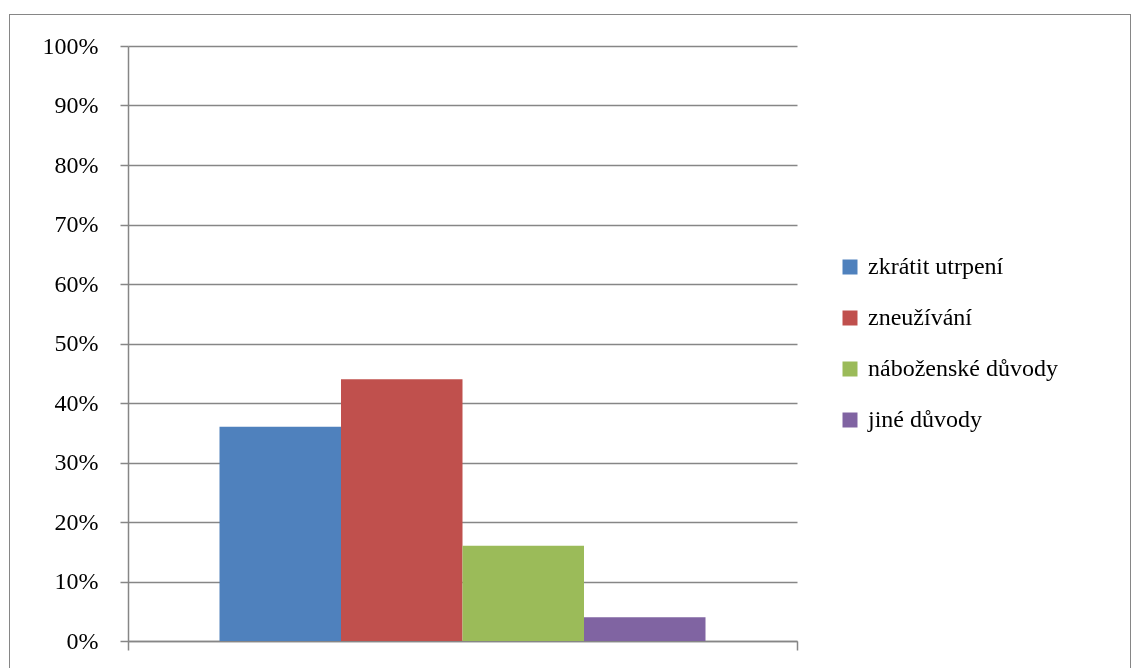  Describe the element at coordinates (70, 45) in the screenshot. I see `y-tick-label: 100%` at that location.